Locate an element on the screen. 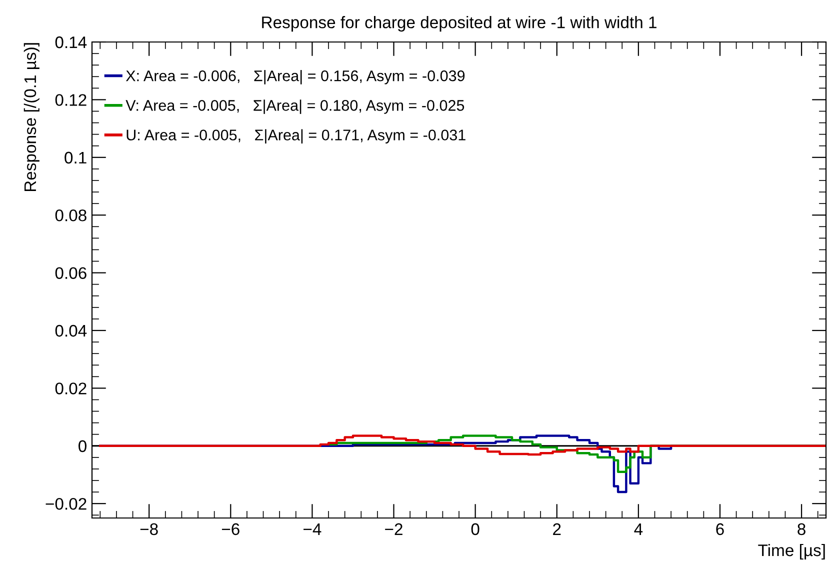  y-tick-label: 0.1 is located at coordinates (75, 158).